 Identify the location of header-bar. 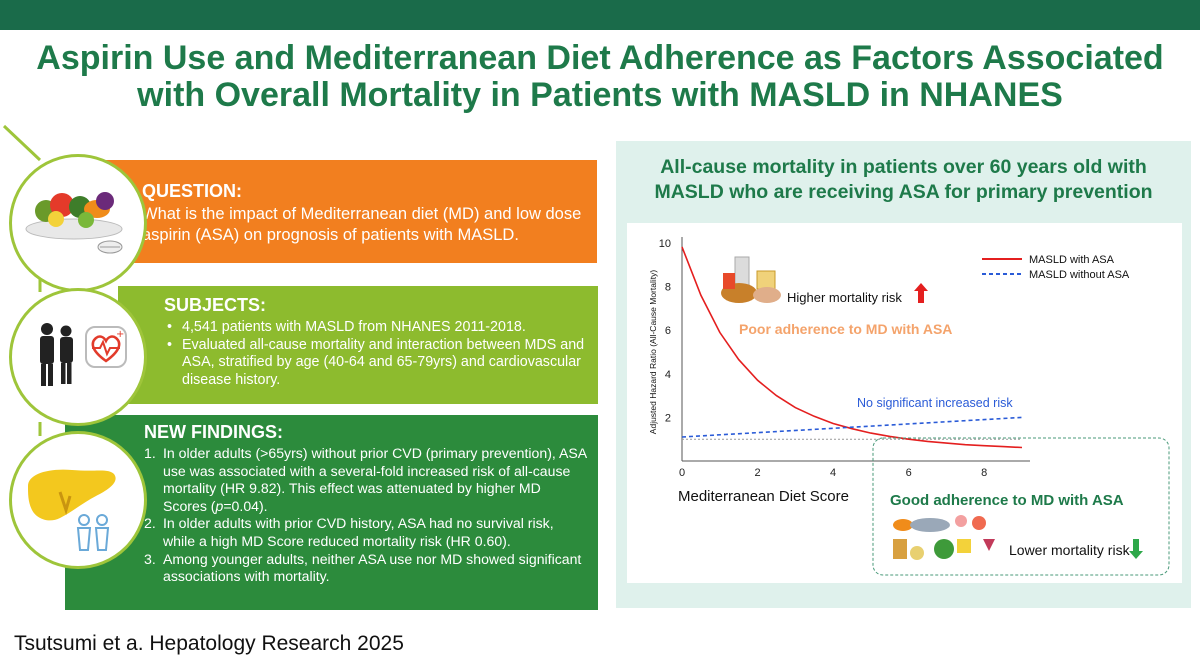
(600, 15).